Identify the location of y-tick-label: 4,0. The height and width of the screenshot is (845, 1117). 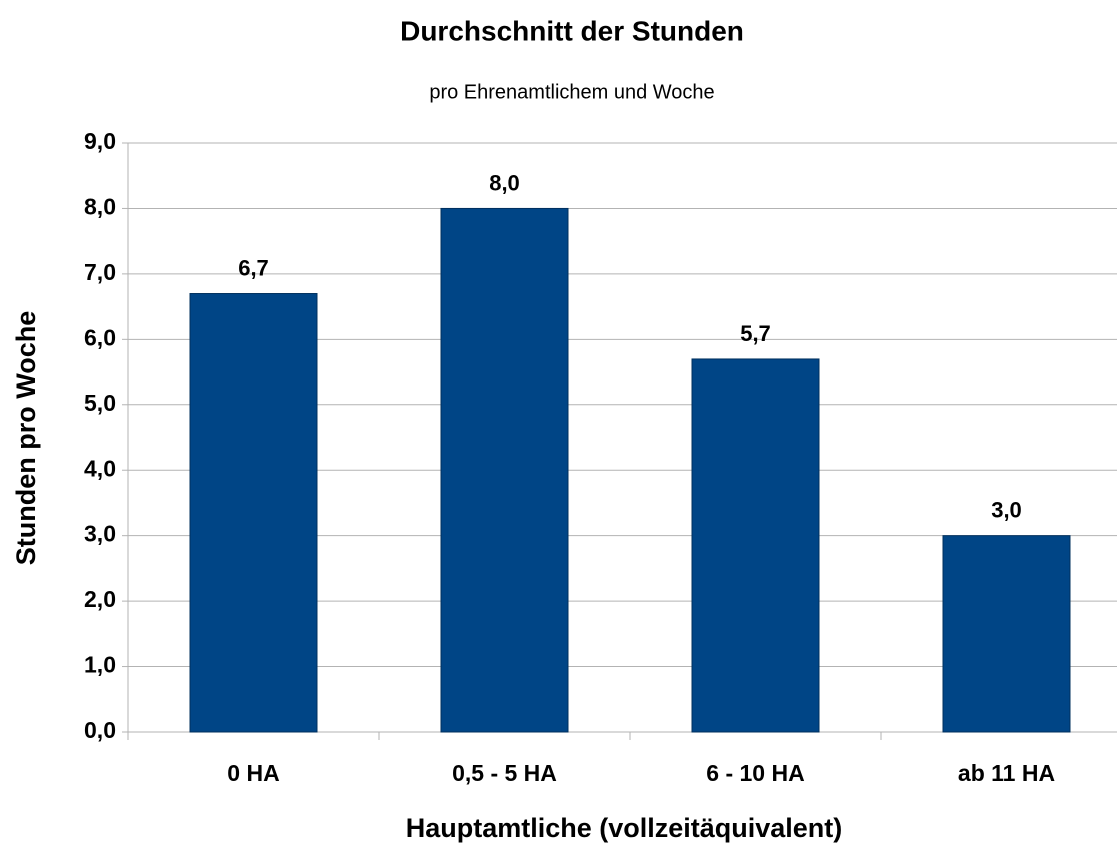
(100, 468).